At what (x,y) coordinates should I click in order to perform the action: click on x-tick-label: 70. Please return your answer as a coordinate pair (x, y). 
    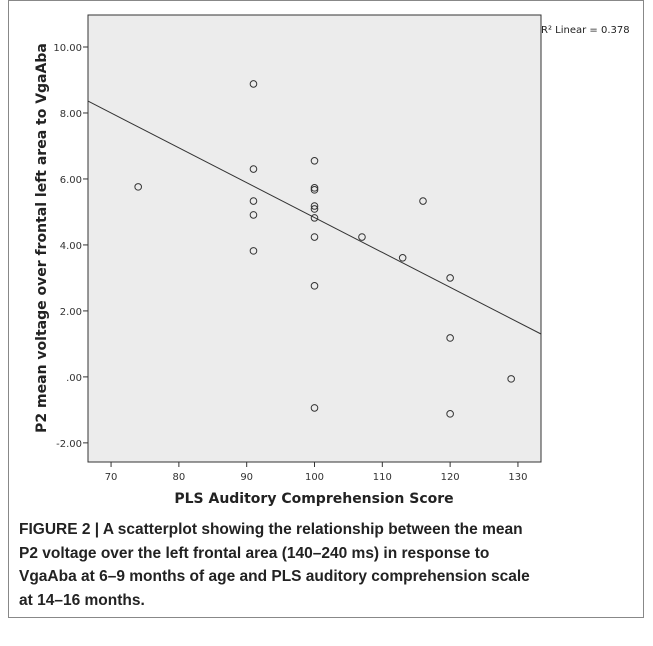
    Looking at the image, I should click on (111, 477).